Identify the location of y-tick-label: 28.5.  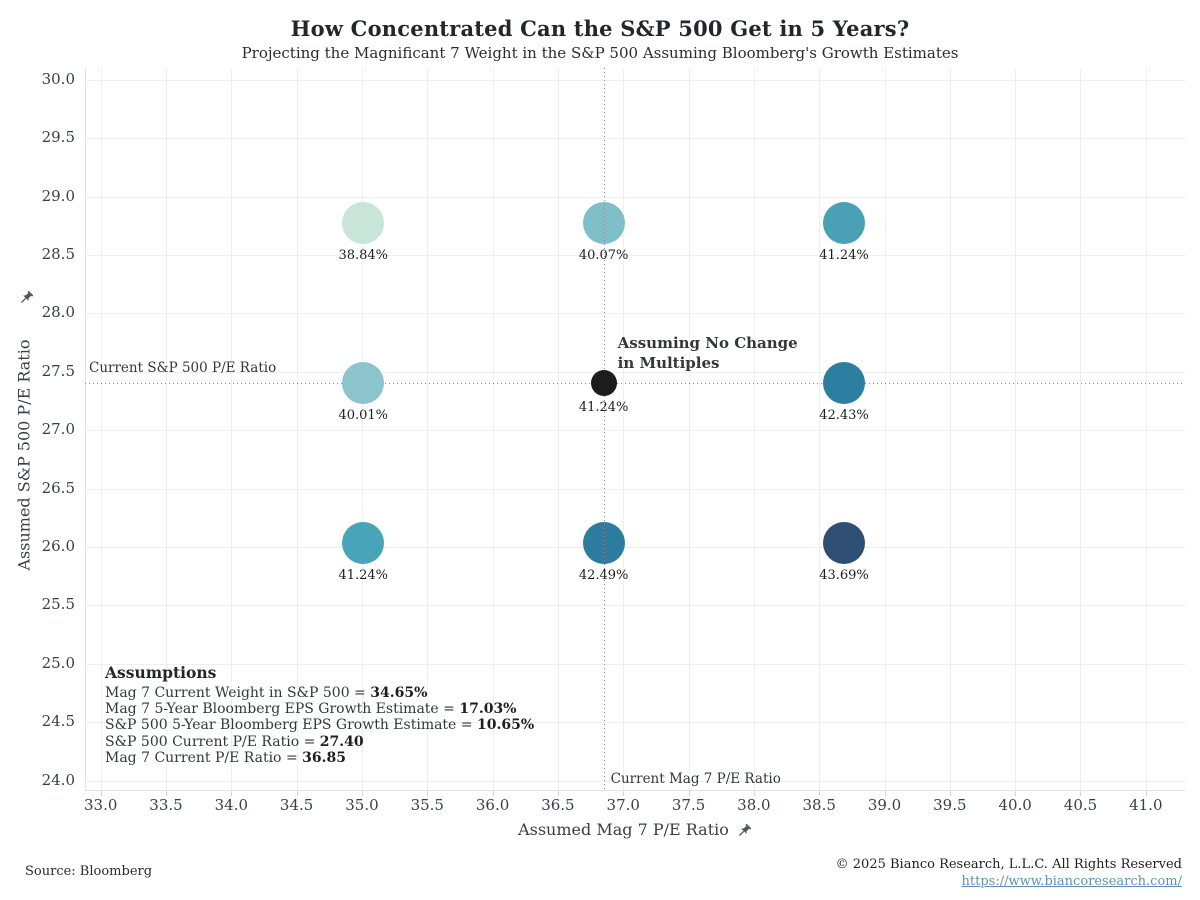
(58, 253).